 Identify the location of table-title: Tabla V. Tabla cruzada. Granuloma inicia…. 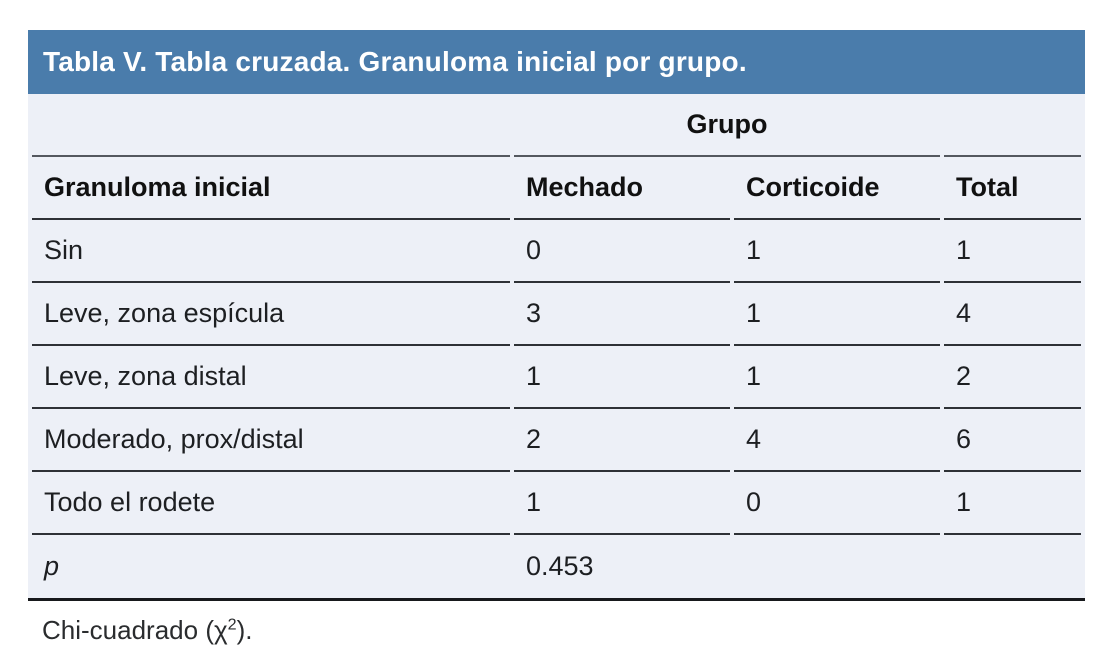
(395, 61).